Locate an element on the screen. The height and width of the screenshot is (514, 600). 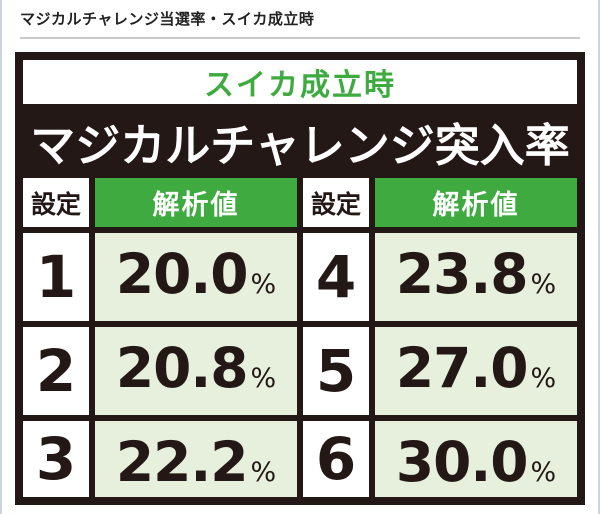
board-subtitle: スイカ成立時 is located at coordinates (300, 82).